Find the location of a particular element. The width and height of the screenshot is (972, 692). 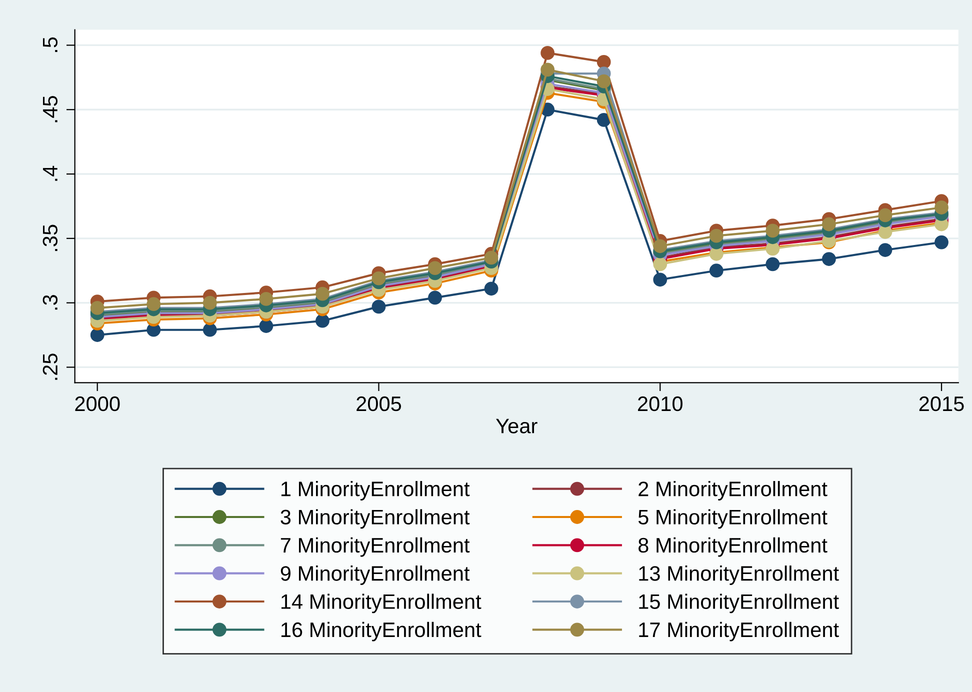

legend-label: 1 MinorityEnrollment is located at coordinates (375, 490).